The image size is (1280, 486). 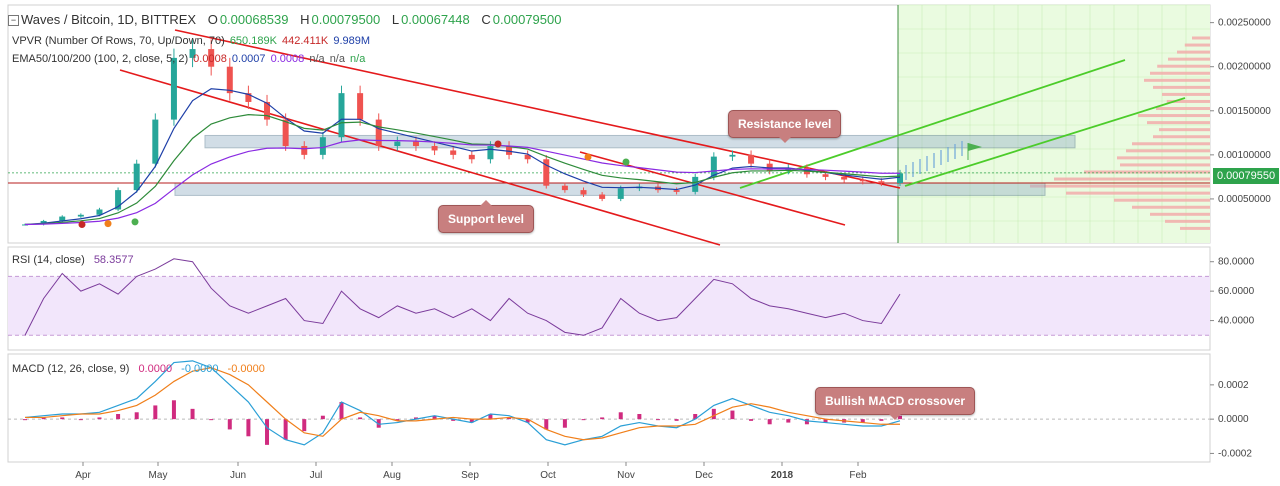 What do you see at coordinates (548, 475) in the screenshot?
I see `time-axis-label: Oct` at bounding box center [548, 475].